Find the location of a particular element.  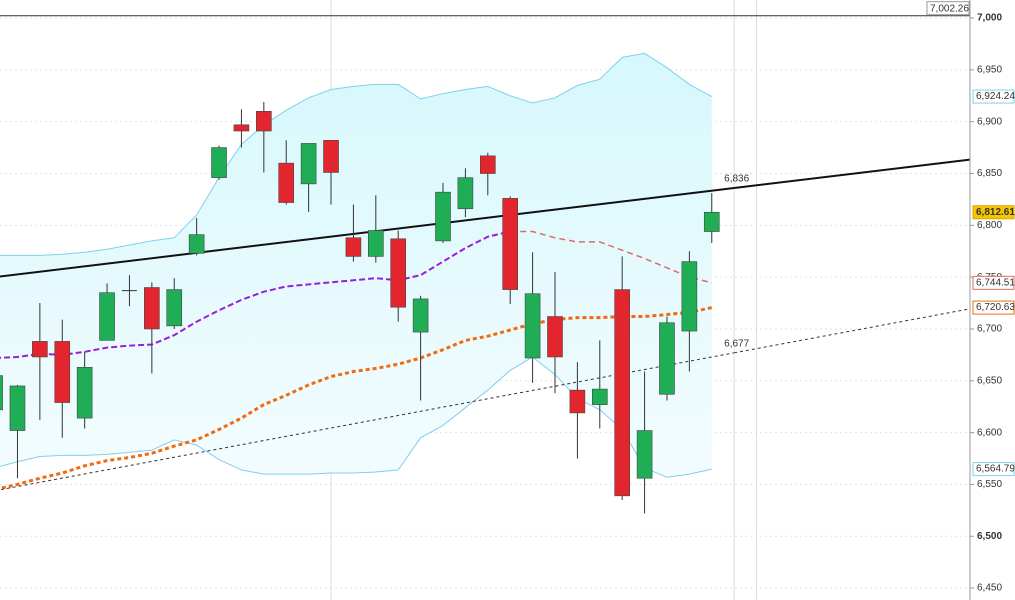

y-tick-label: 6,900 is located at coordinates (989, 121).